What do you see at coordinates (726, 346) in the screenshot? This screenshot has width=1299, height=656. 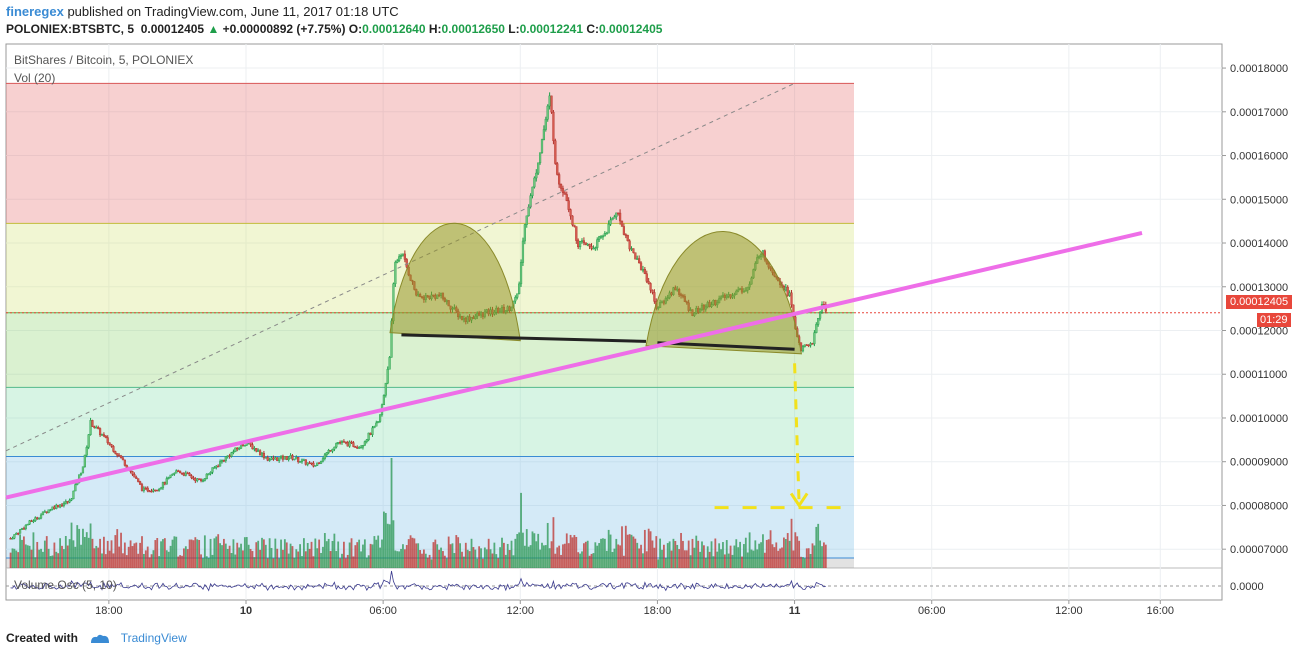 I see `neckline-right` at bounding box center [726, 346].